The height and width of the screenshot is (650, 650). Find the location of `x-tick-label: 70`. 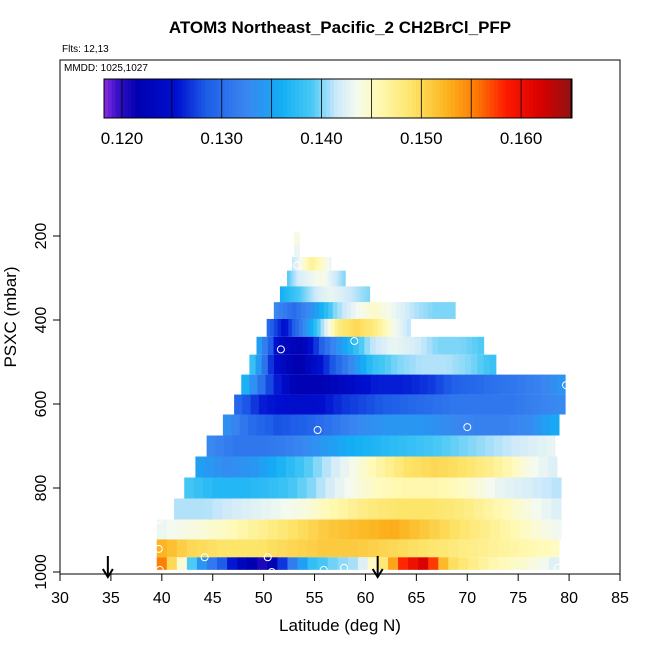

x-tick-label: 70 is located at coordinates (467, 598).